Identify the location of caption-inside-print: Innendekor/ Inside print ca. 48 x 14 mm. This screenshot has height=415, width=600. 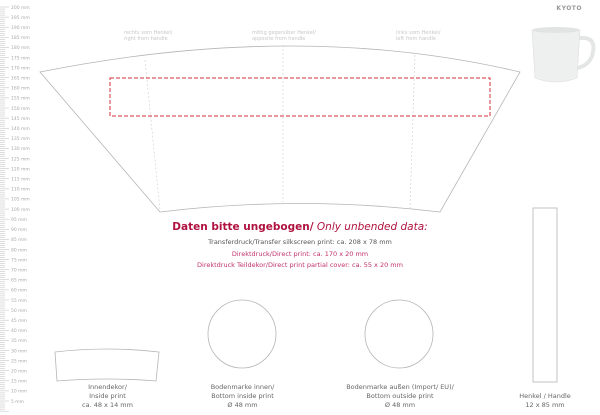
(107, 396).